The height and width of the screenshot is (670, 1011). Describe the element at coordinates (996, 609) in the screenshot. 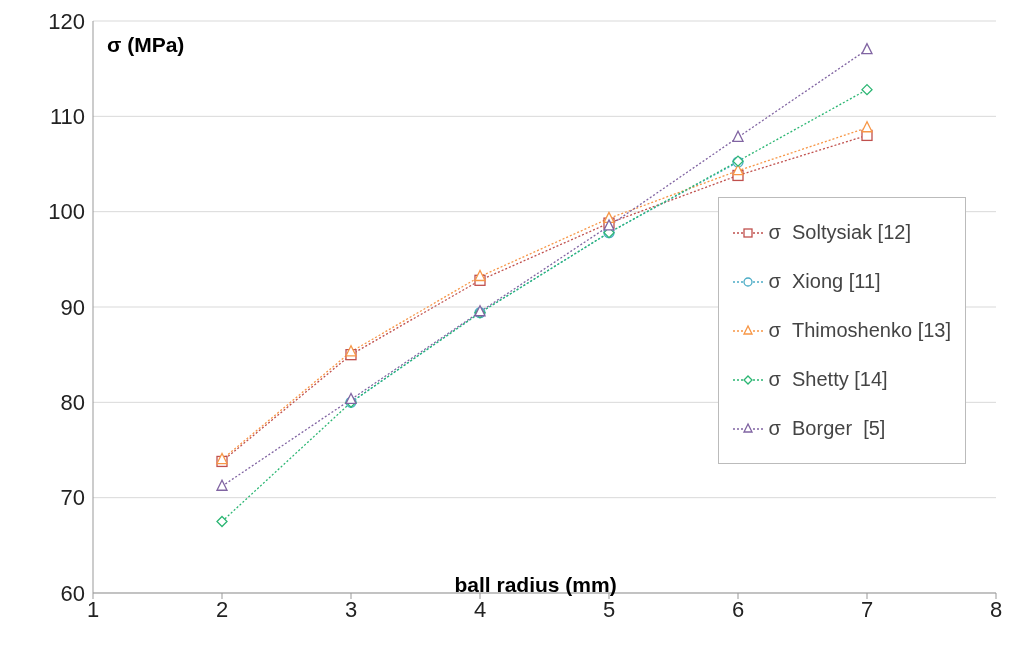

I see `x-tick-label: 8` at that location.